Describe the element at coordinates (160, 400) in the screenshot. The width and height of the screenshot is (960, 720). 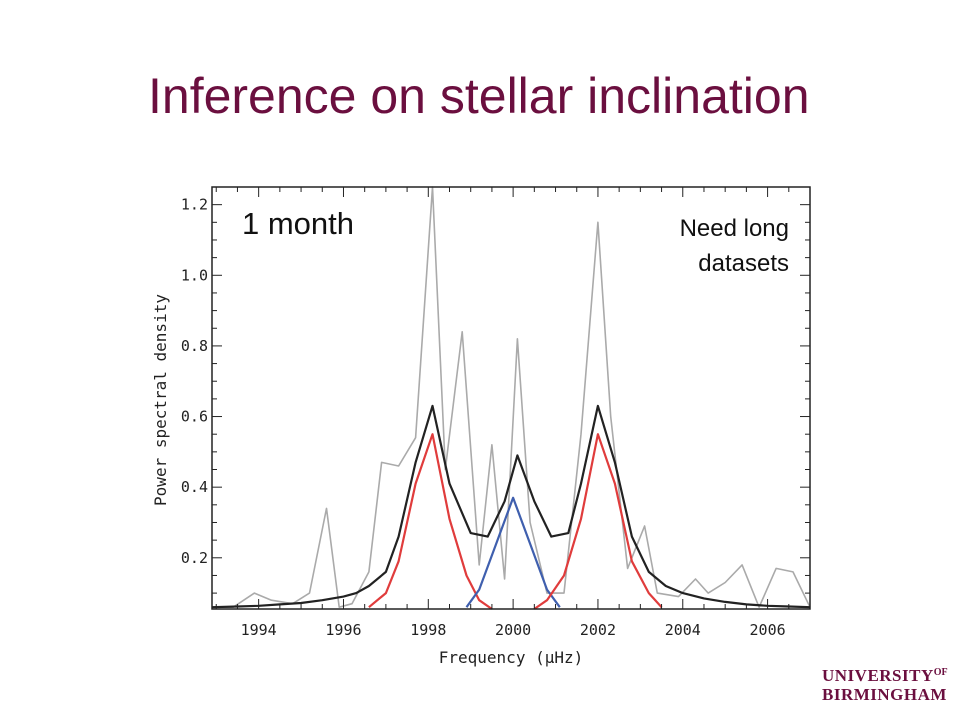
I see `y-axis-label: Power spectral density` at that location.